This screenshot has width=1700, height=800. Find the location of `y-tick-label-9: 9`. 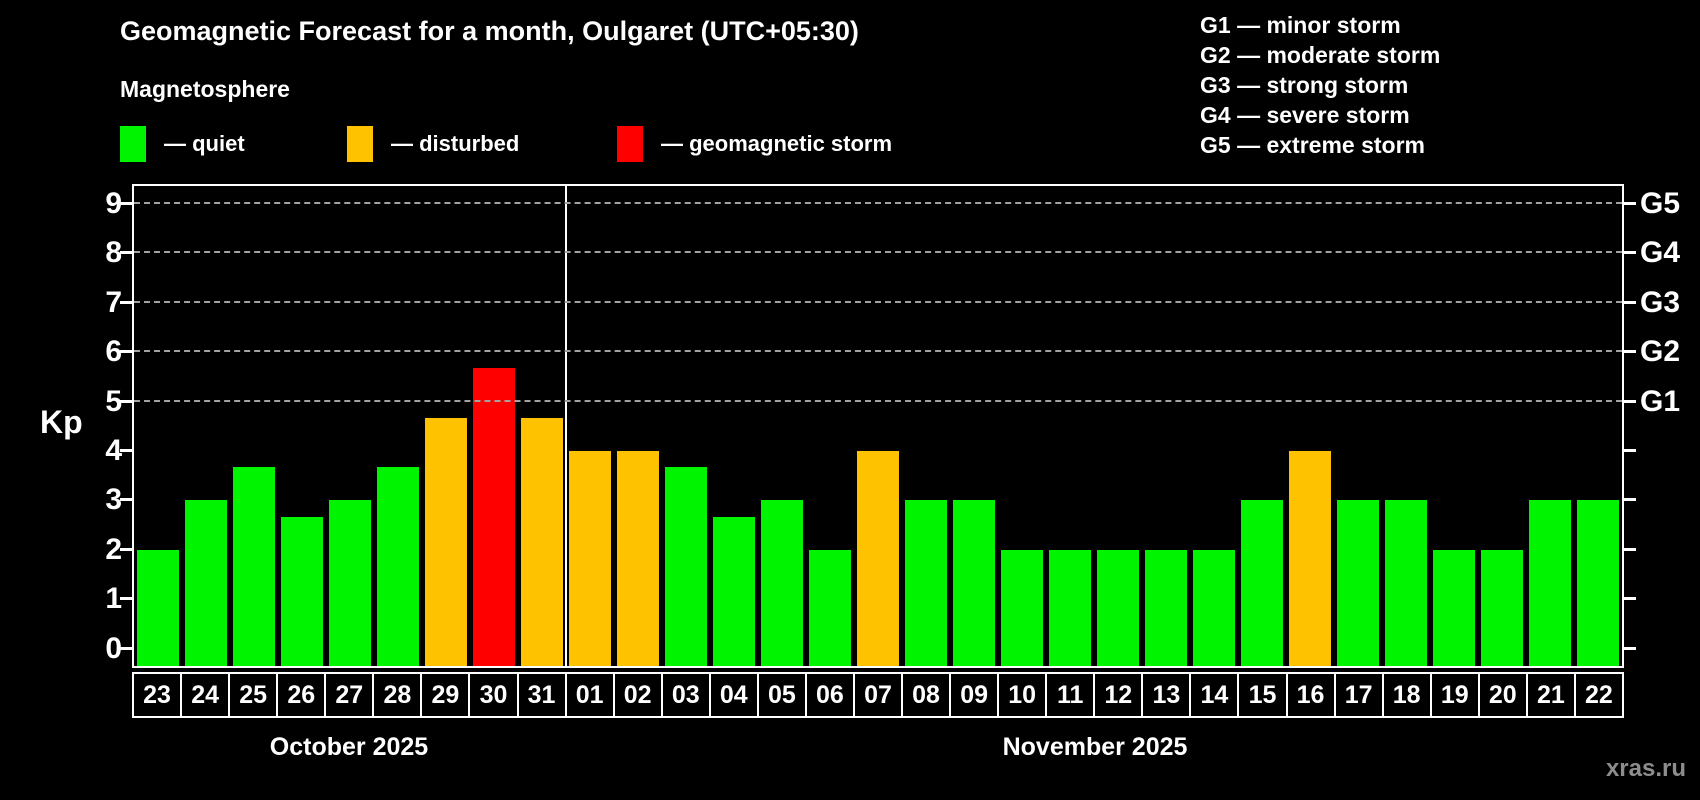

y-tick-label-9: 9 is located at coordinates (113, 203).